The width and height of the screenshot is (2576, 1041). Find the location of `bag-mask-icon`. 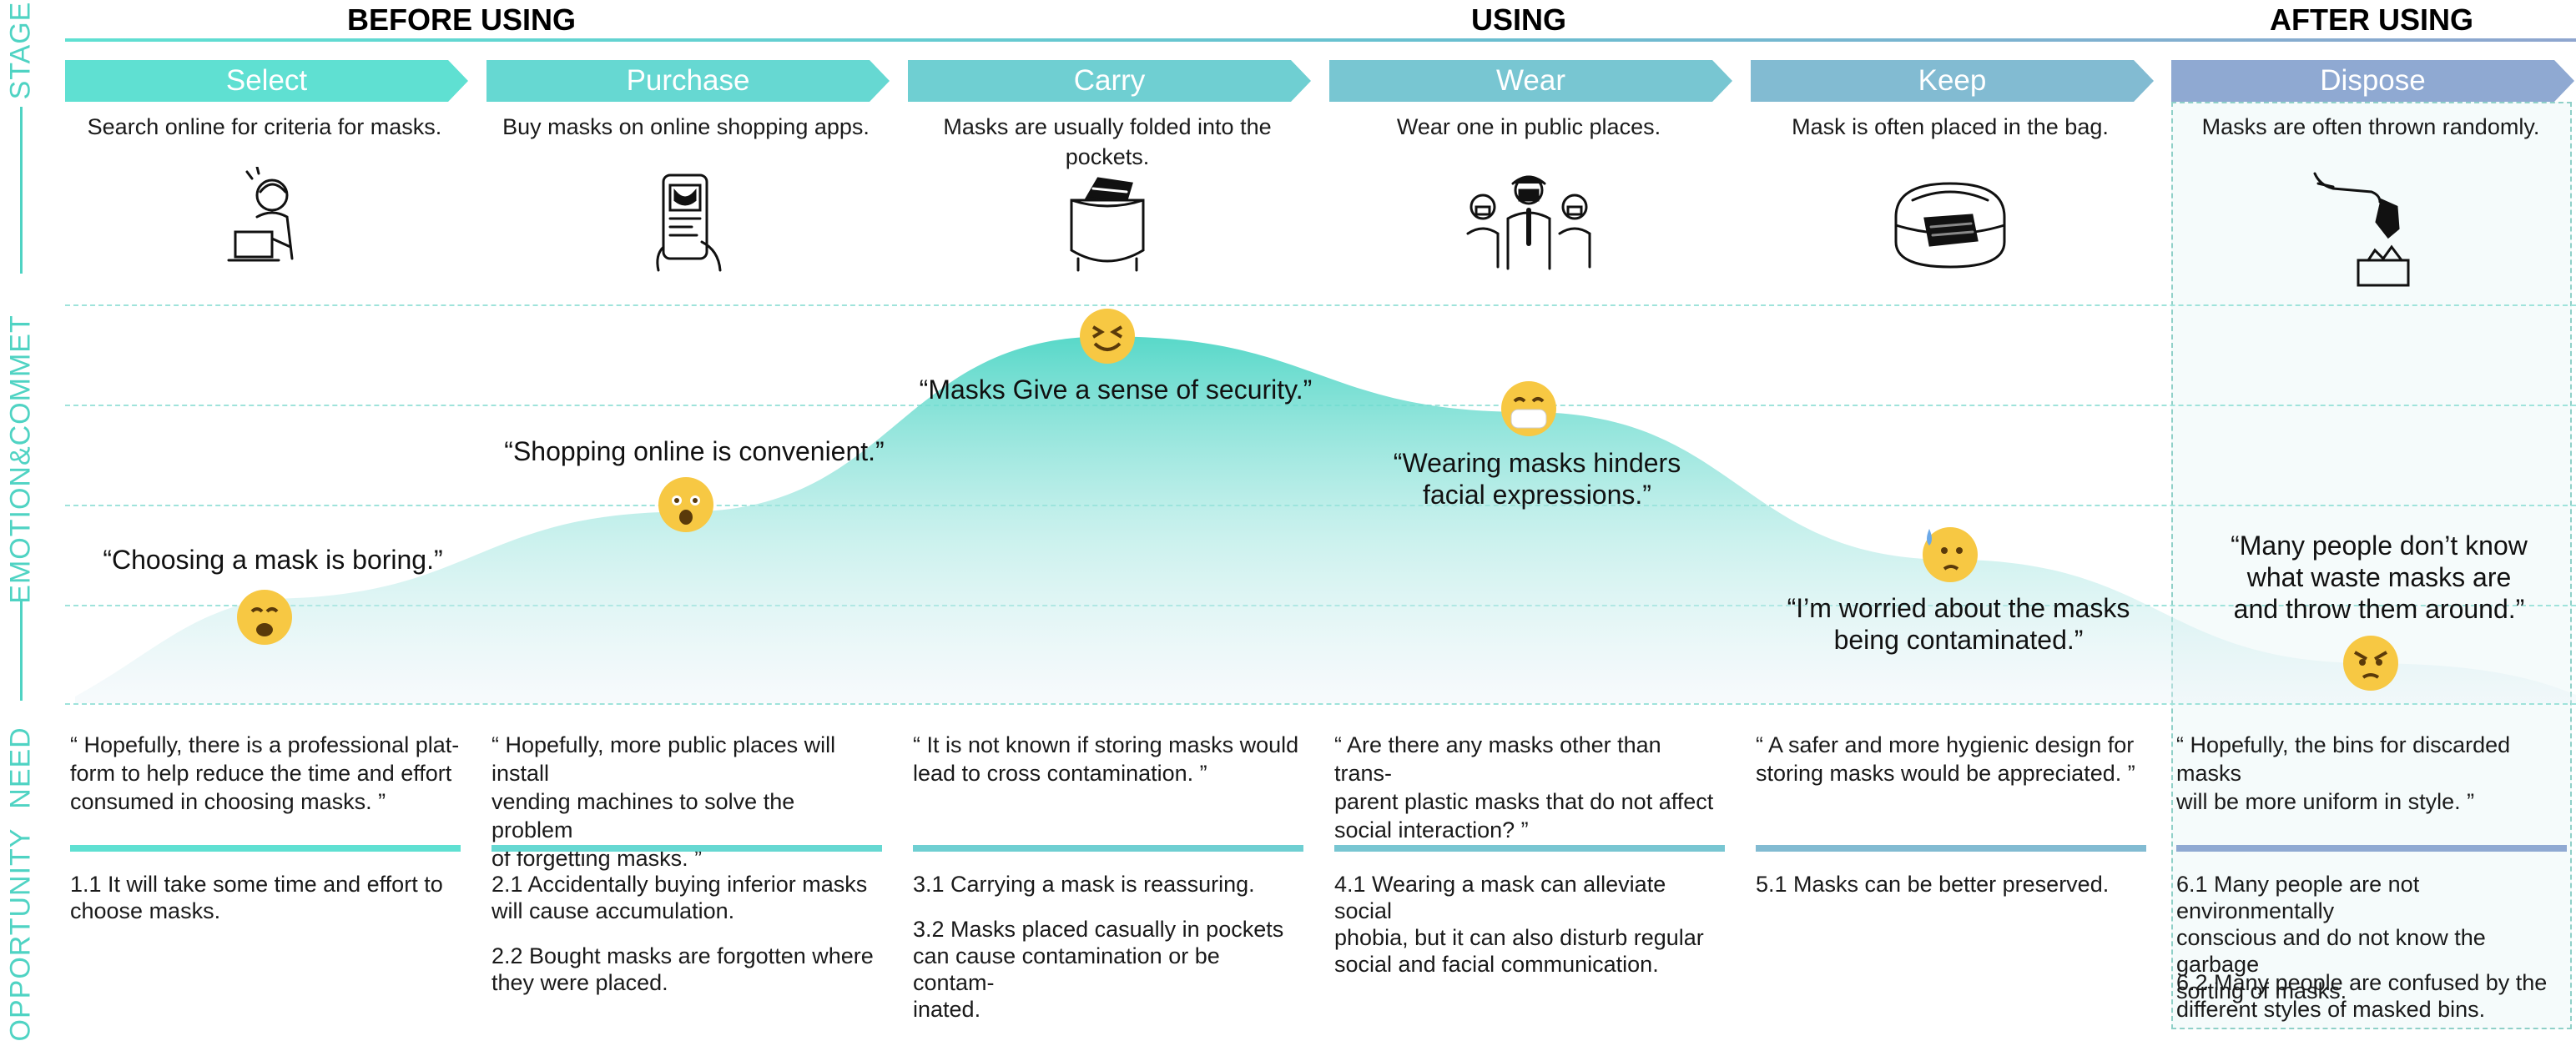

bag-mask-icon is located at coordinates (1951, 225).